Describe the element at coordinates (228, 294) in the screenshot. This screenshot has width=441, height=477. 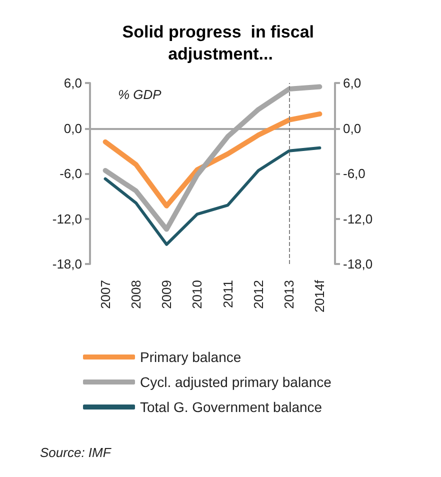
I see `x-tick-label: 2011` at that location.